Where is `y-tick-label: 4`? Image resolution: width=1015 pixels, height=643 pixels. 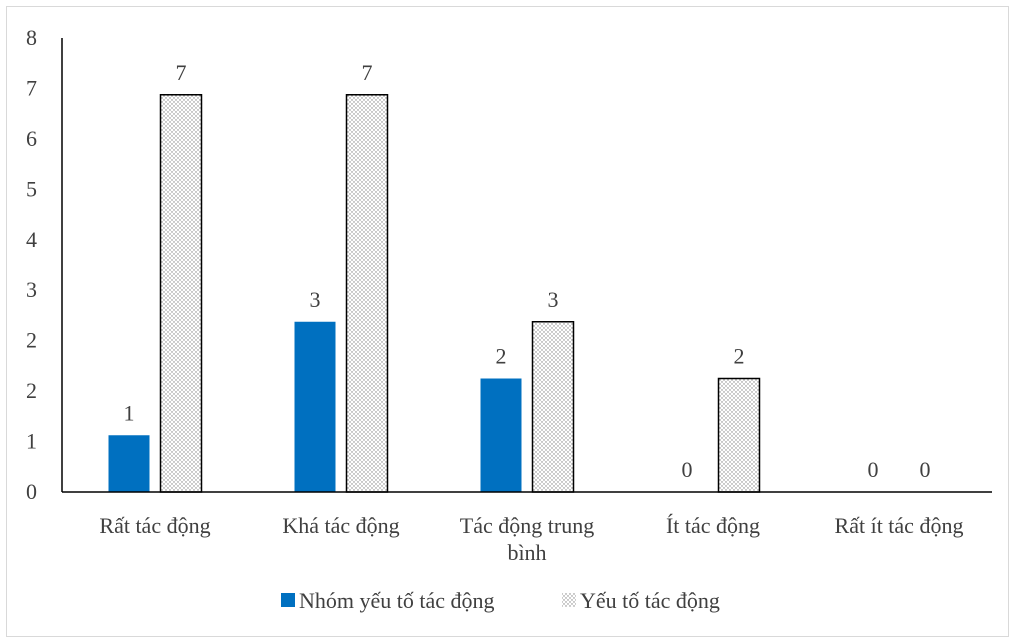
y-tick-label: 4 is located at coordinates (31, 239).